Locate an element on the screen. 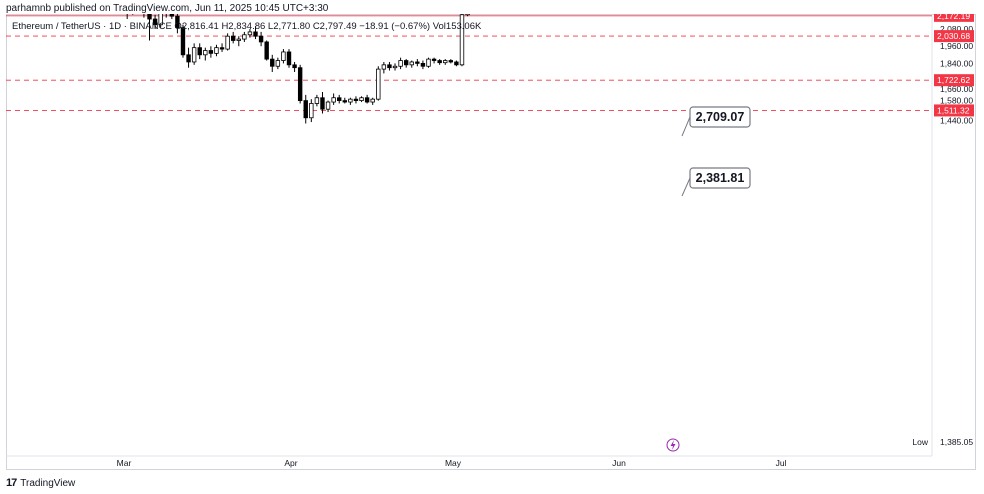  low-marker-label: Low is located at coordinates (920, 442).